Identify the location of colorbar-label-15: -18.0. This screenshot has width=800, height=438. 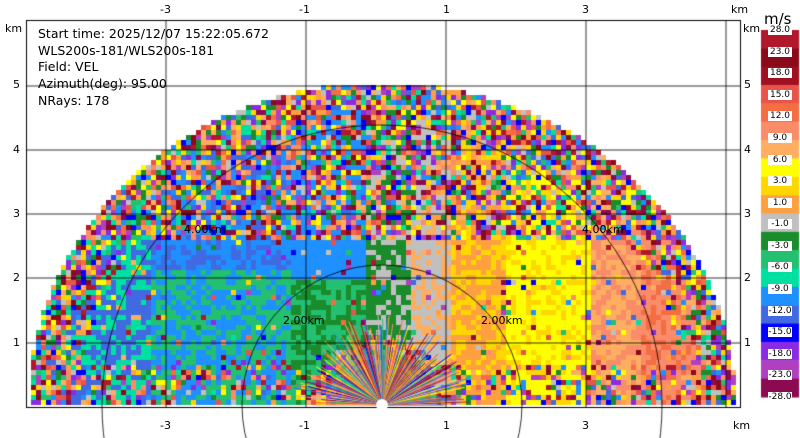
(780, 353).